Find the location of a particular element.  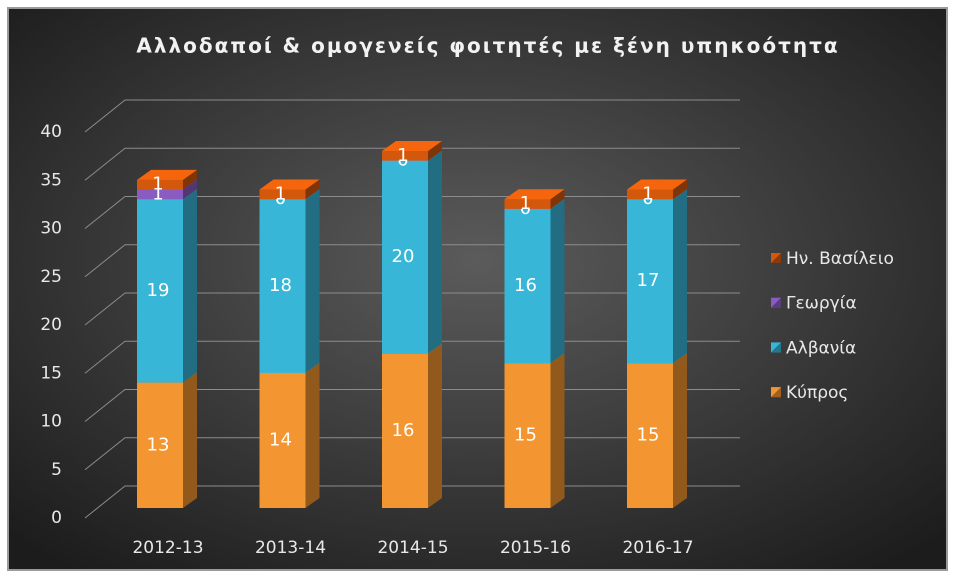

x-tick-label: 2014-15 is located at coordinates (412, 548).